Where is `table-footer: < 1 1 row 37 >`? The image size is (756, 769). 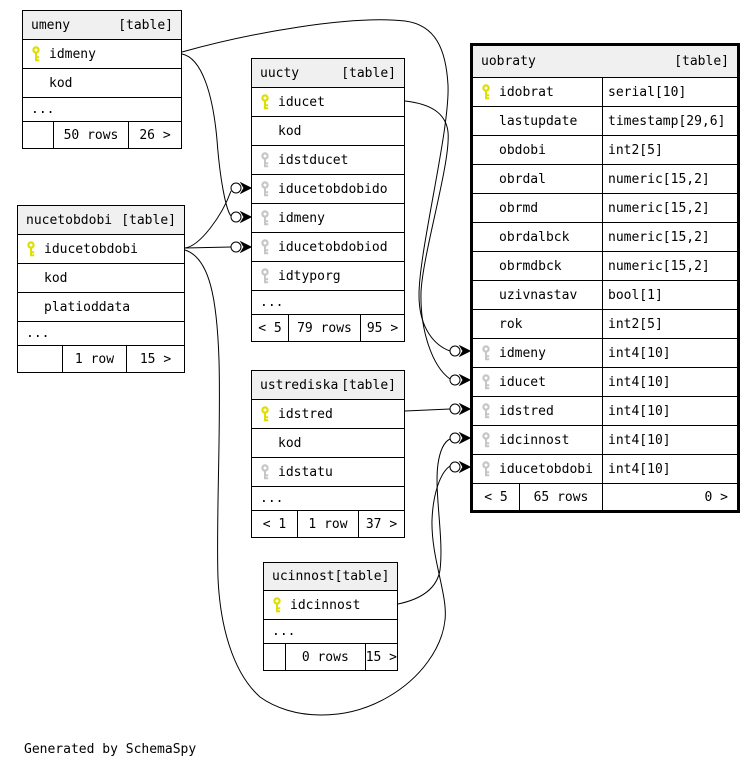
table-footer: < 1 1 row 37 > is located at coordinates (328, 524).